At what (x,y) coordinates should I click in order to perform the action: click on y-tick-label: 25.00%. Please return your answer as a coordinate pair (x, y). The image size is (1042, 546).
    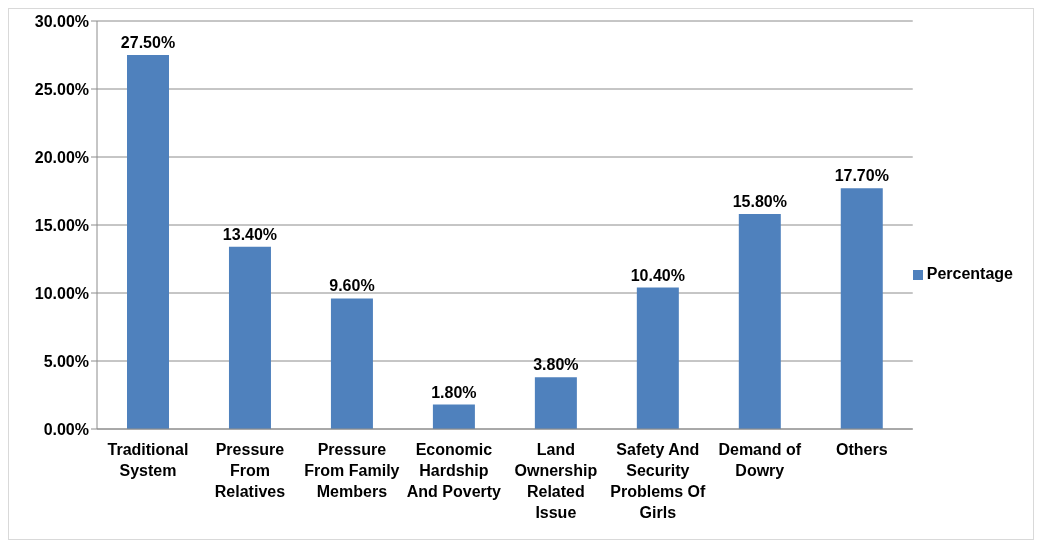
    Looking at the image, I should click on (61, 89).